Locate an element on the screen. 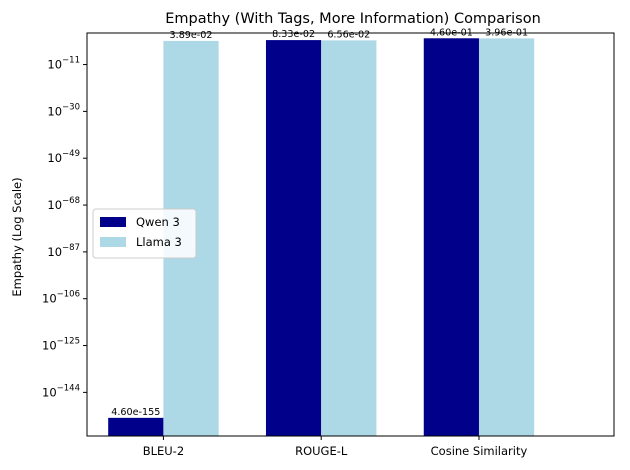 The width and height of the screenshot is (630, 470). y-tick-label: 10−144 is located at coordinates (61, 391).